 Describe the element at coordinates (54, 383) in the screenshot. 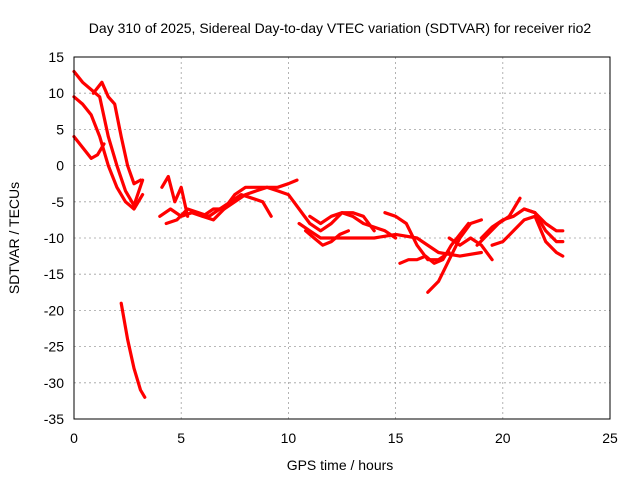

I see `y-tick-label: -30` at that location.